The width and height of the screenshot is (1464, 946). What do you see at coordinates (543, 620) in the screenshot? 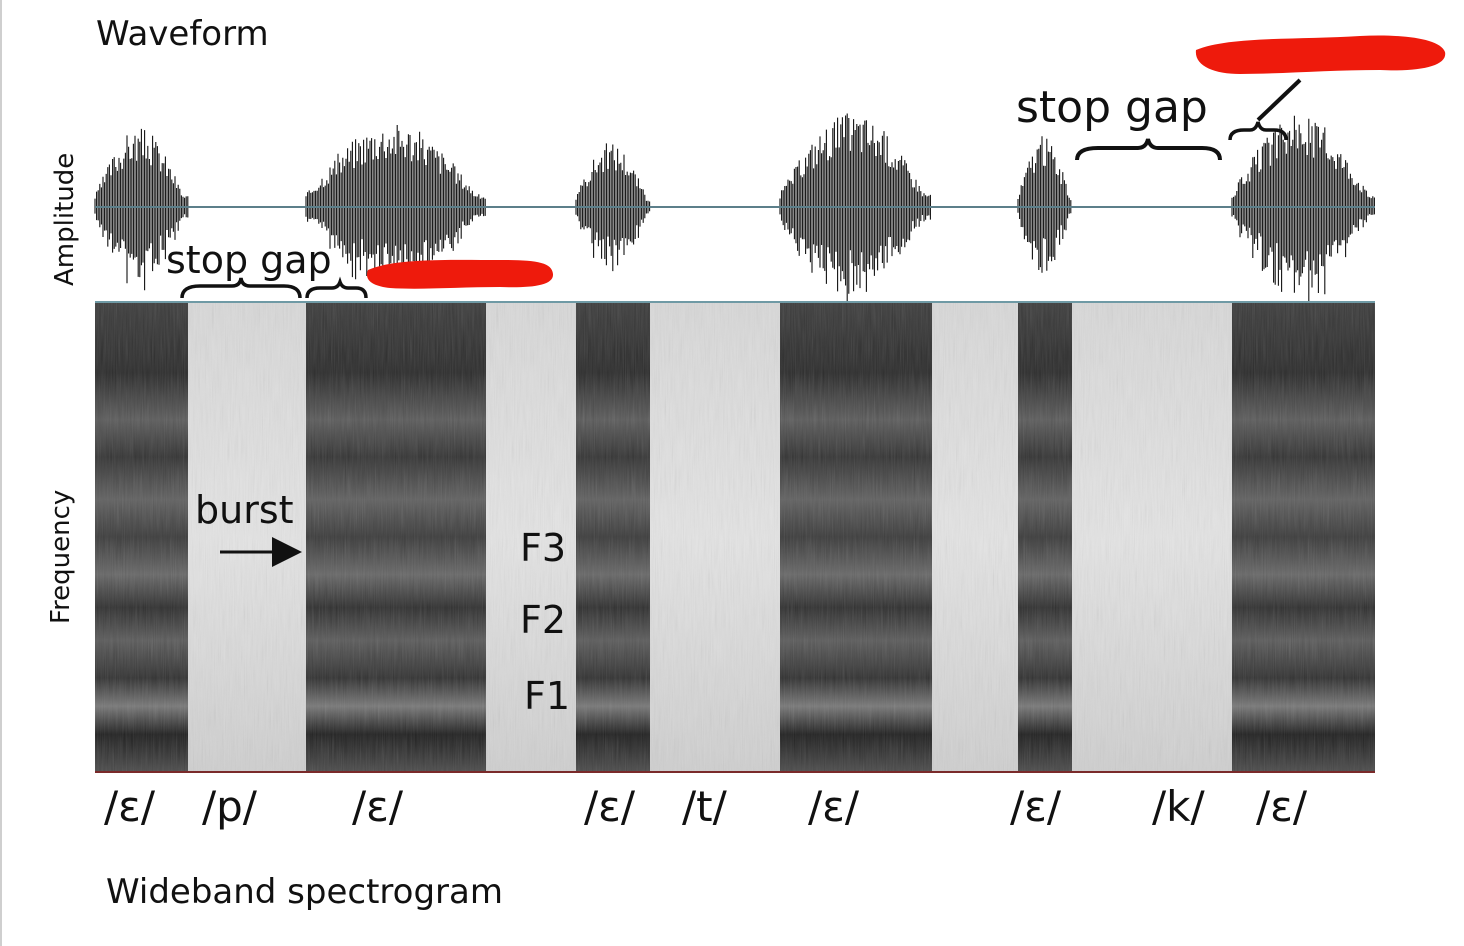
I see `formant-f2-label: F2` at bounding box center [543, 620].